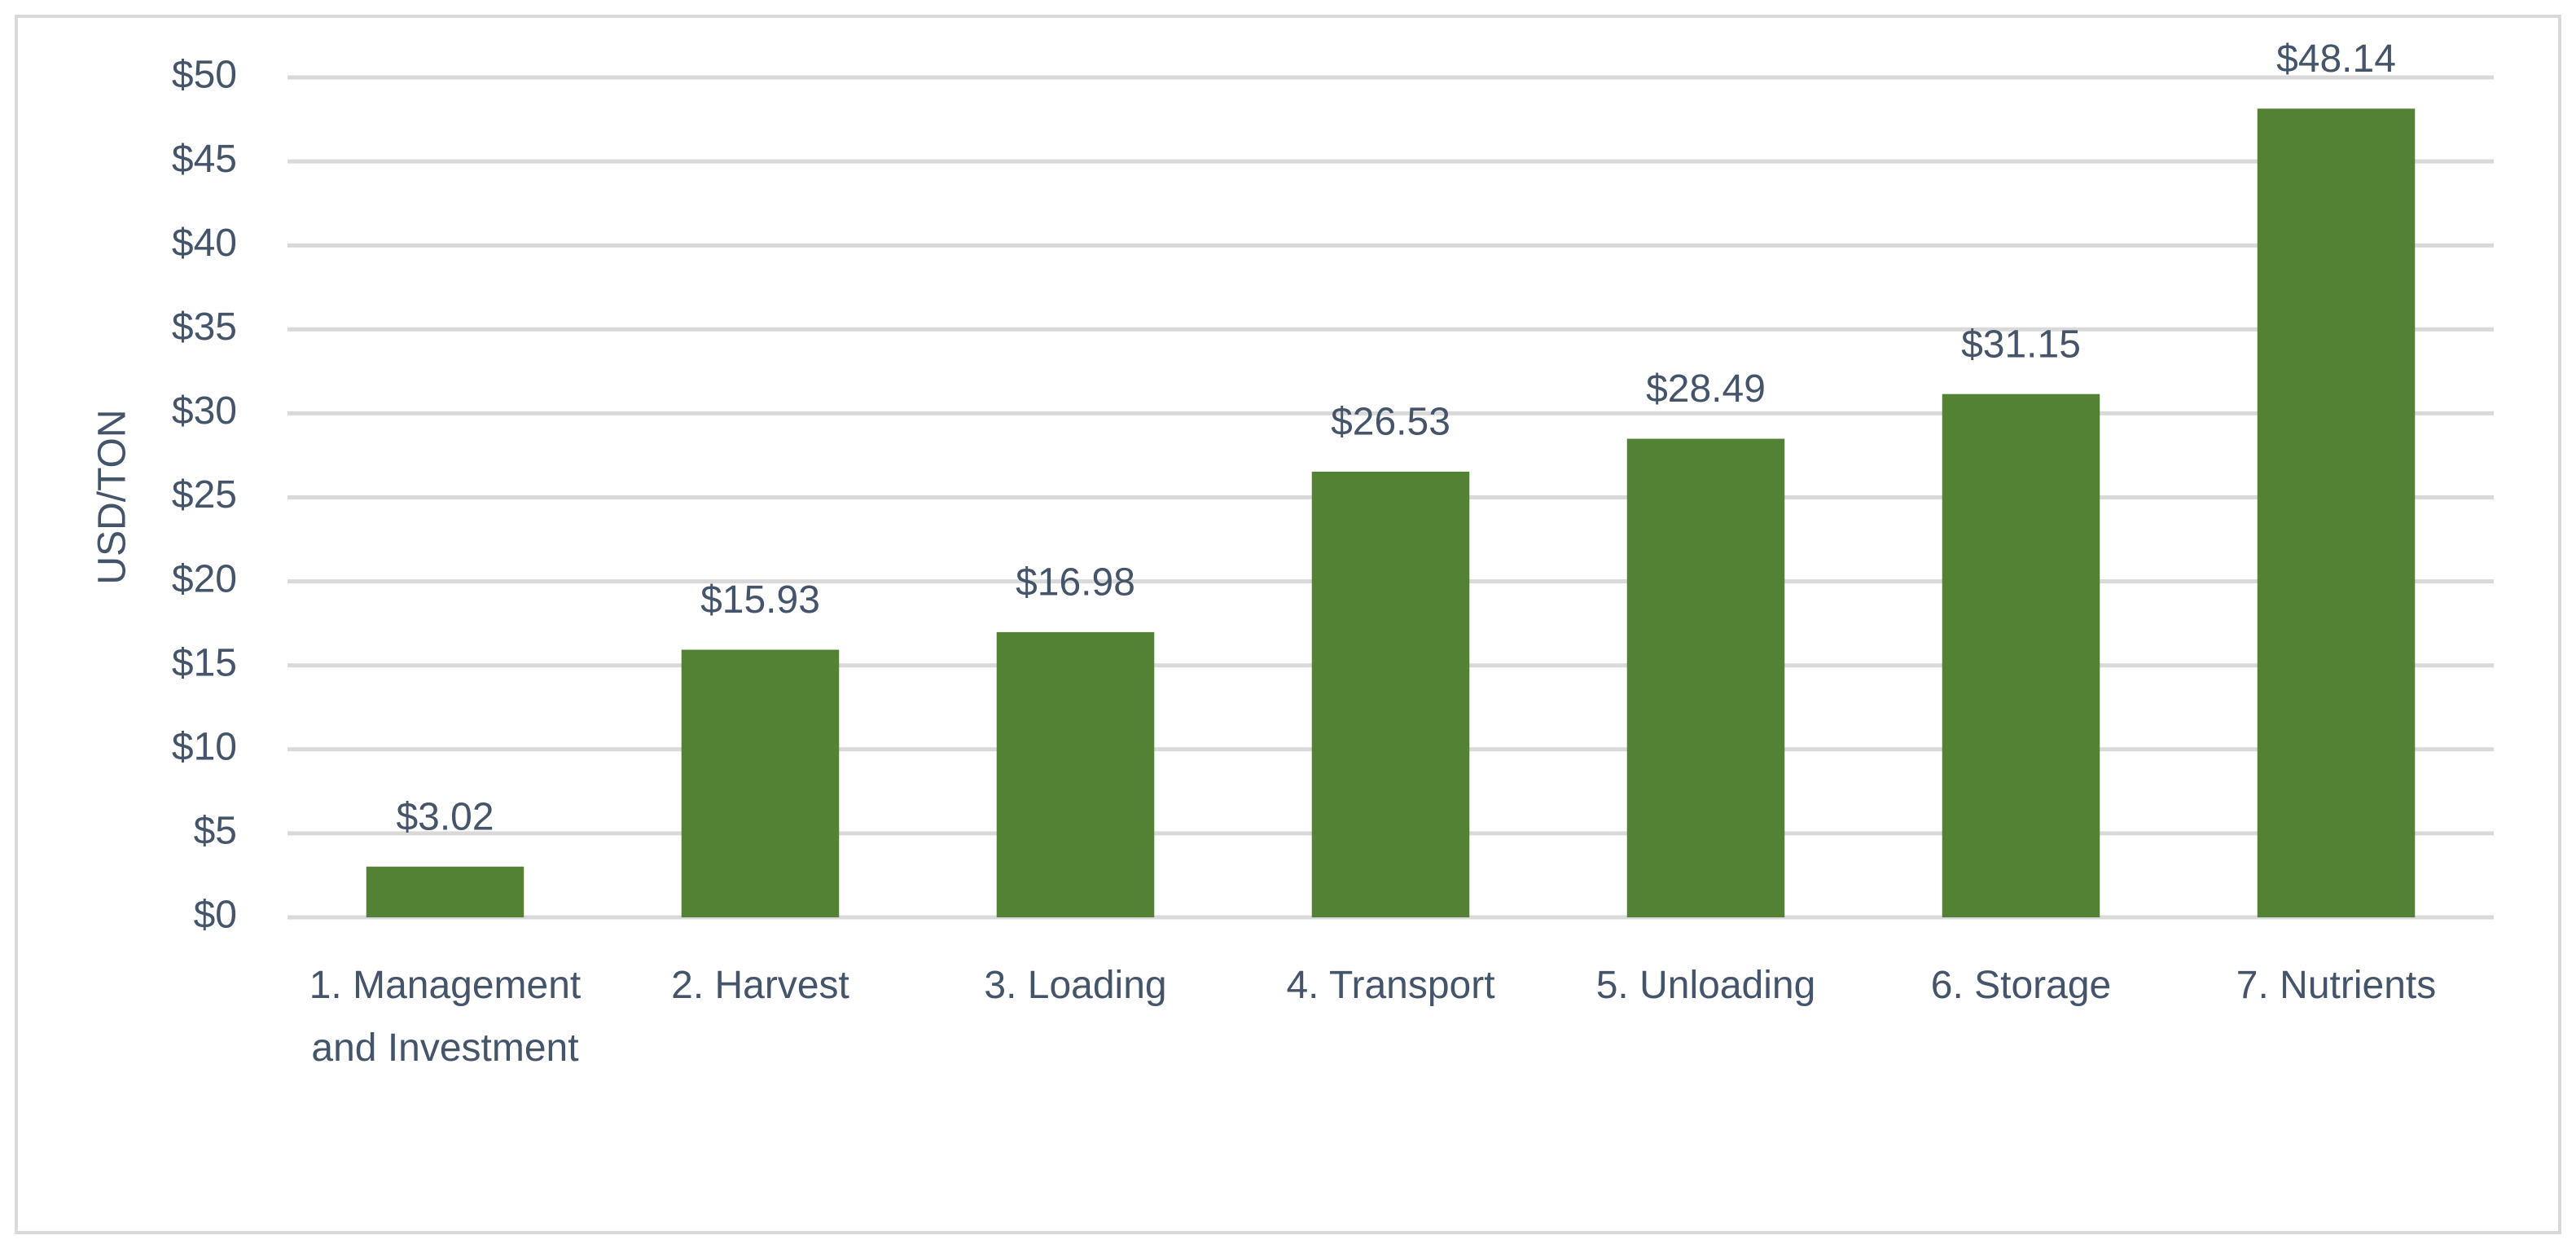 This screenshot has width=2576, height=1253. I want to click on data-label: $31.15, so click(2021, 344).